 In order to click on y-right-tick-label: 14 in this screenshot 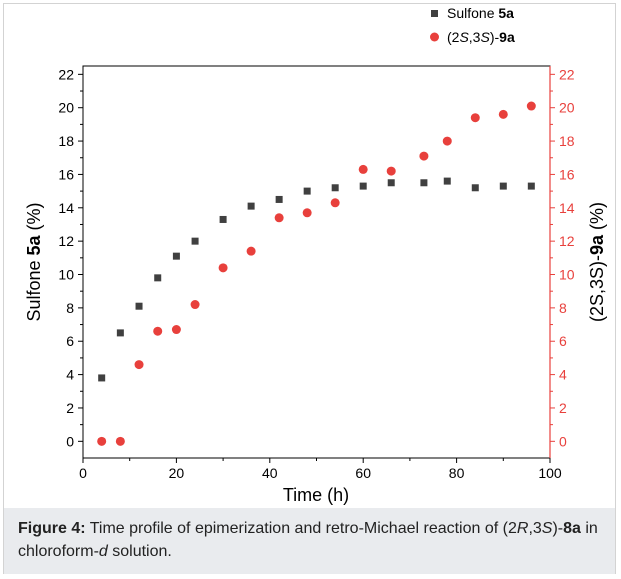, I will do `click(567, 208)`.